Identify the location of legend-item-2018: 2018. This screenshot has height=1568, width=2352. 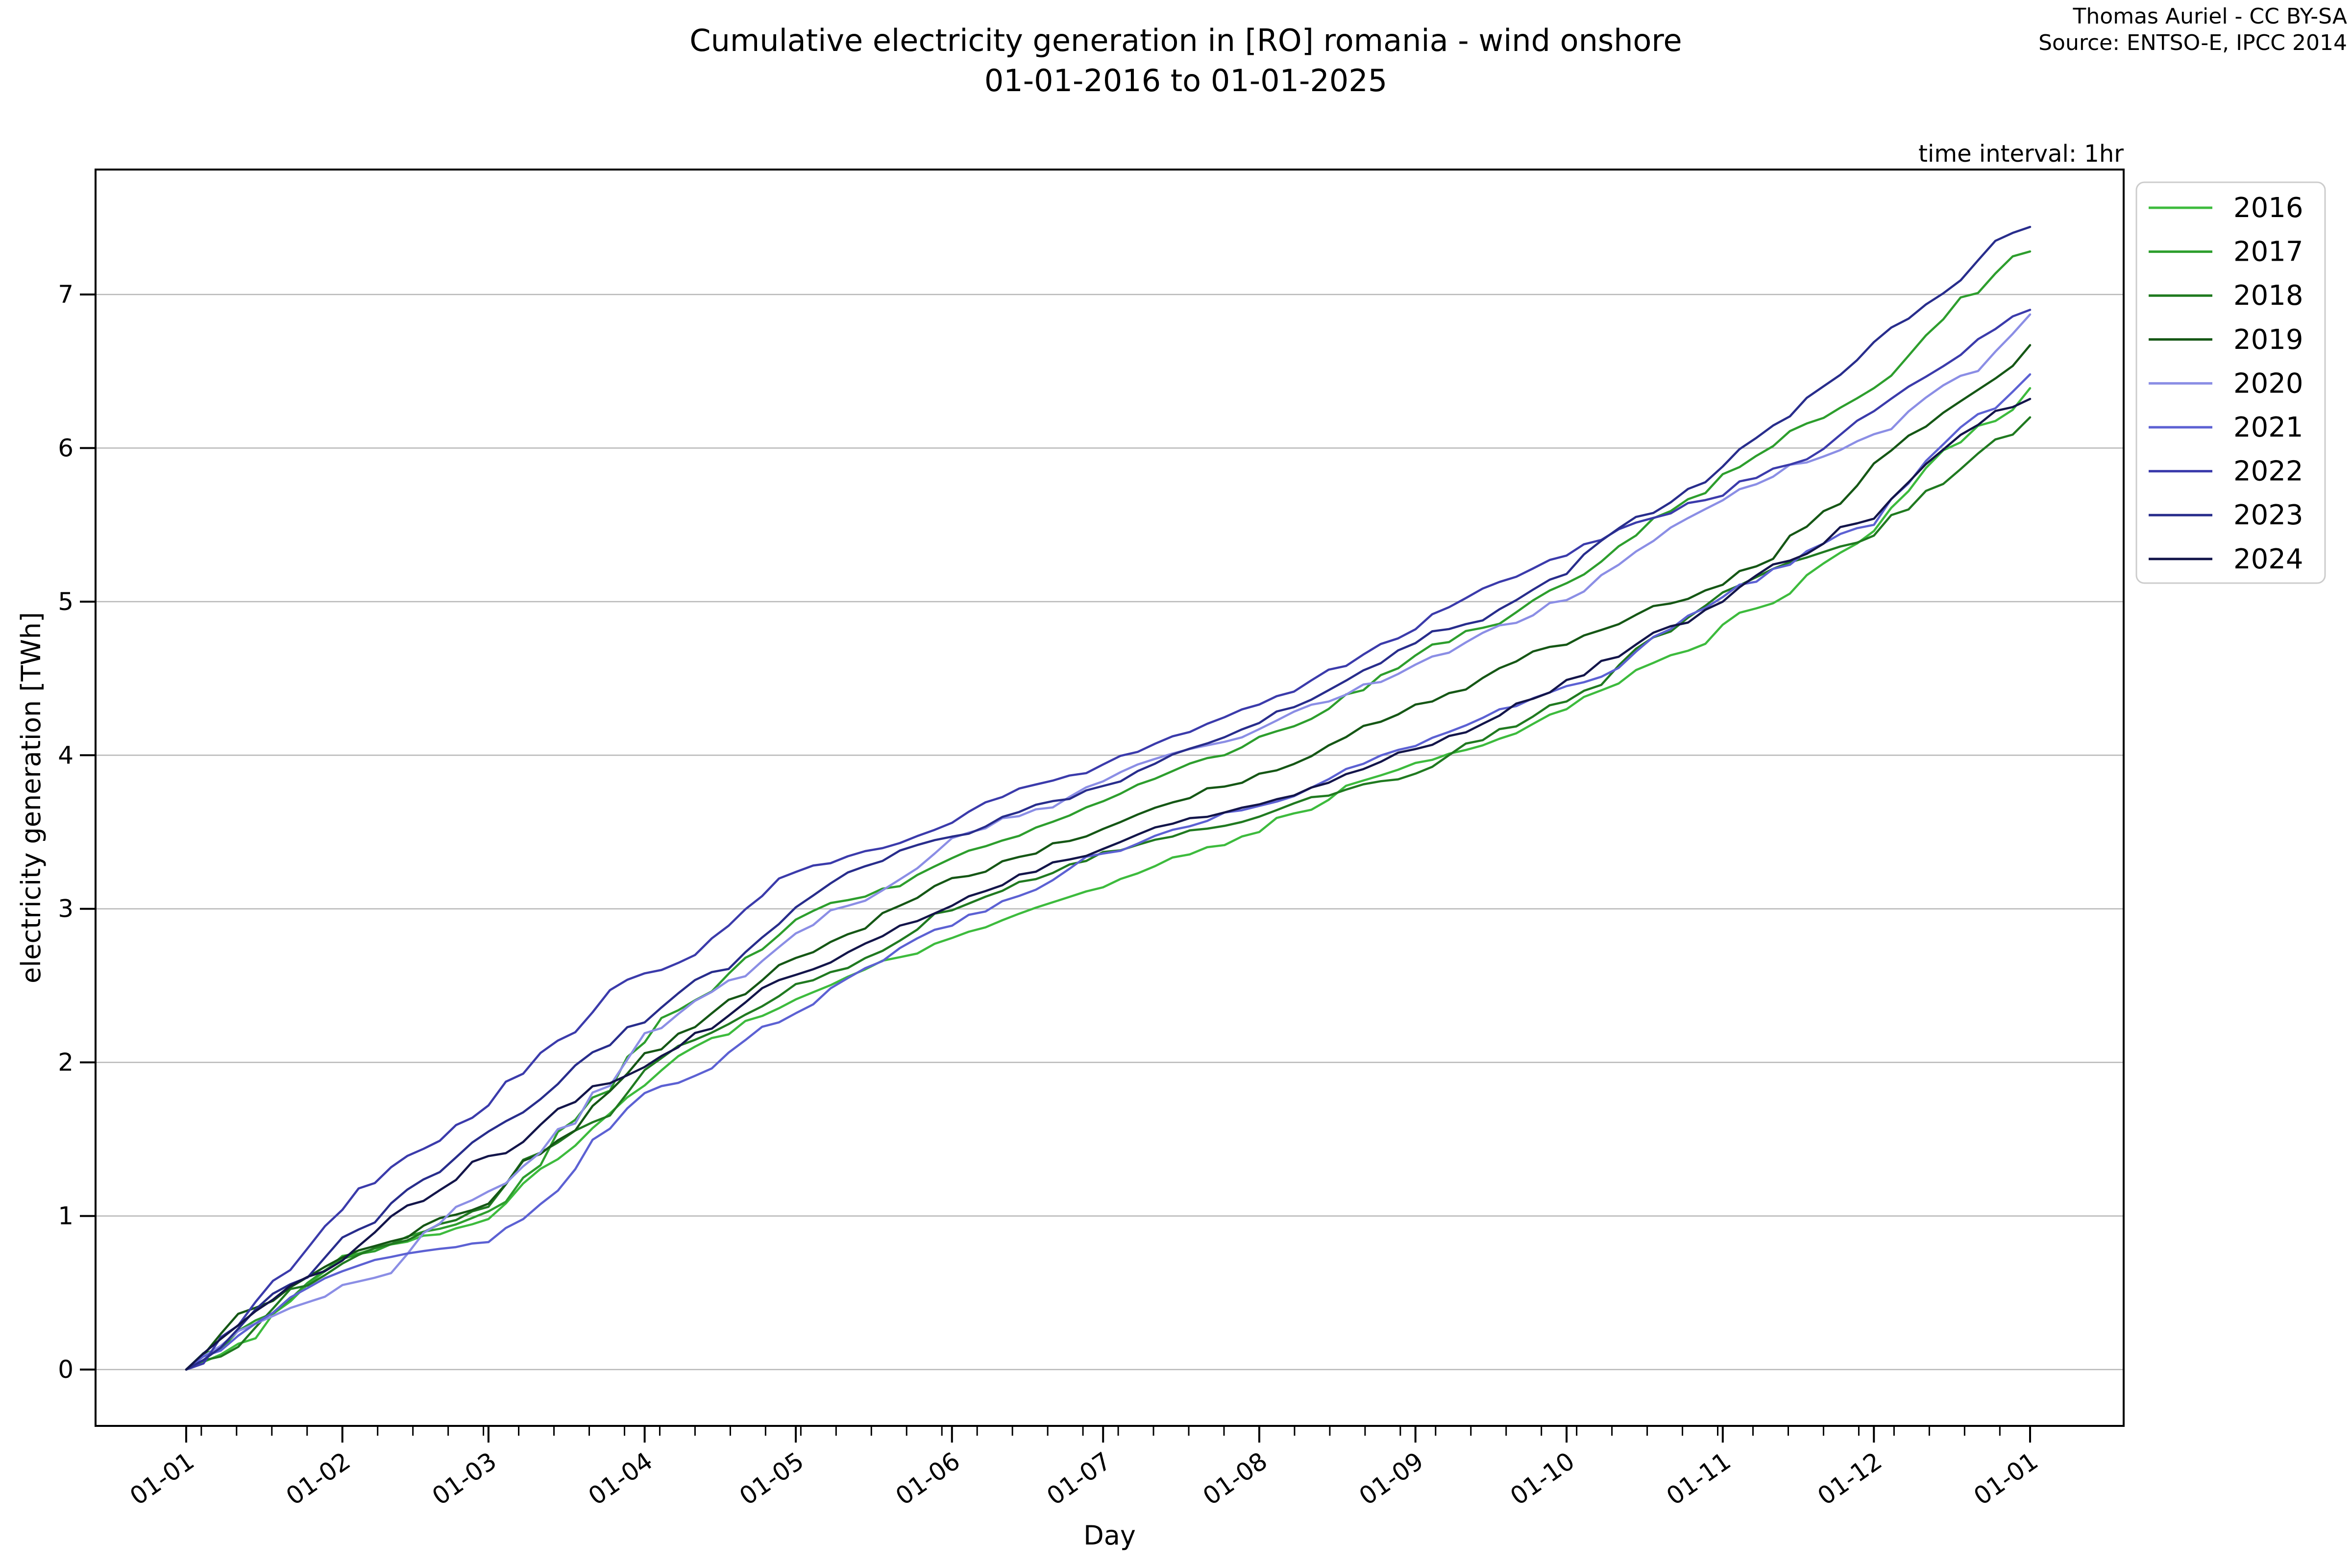
(2226, 296).